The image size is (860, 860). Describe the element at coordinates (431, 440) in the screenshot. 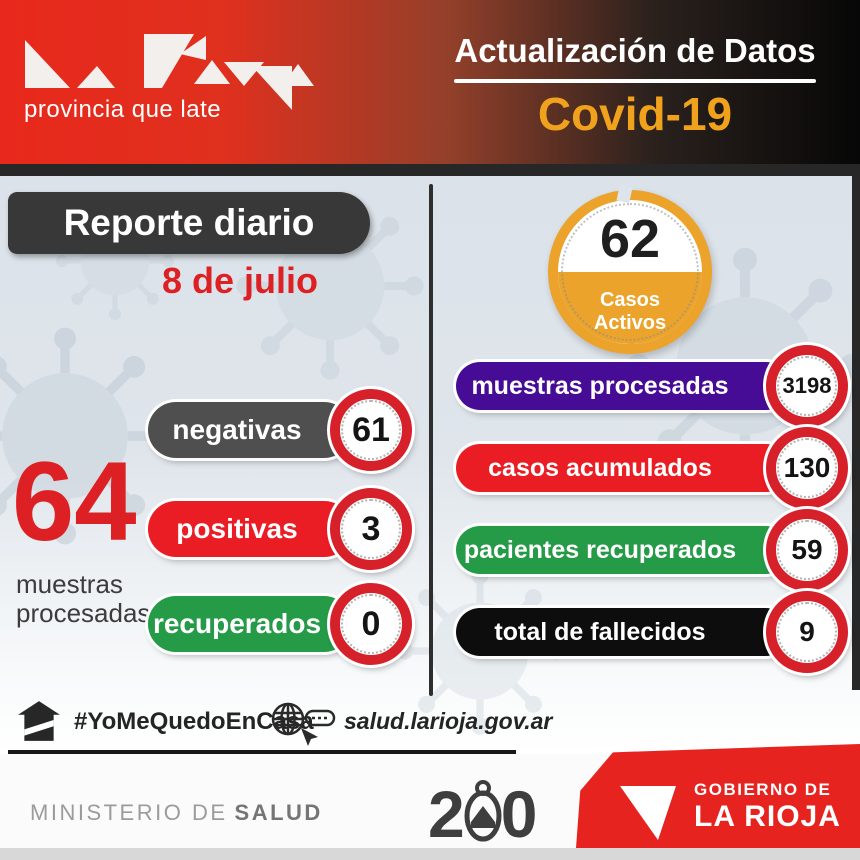

I see `panel-divider` at that location.